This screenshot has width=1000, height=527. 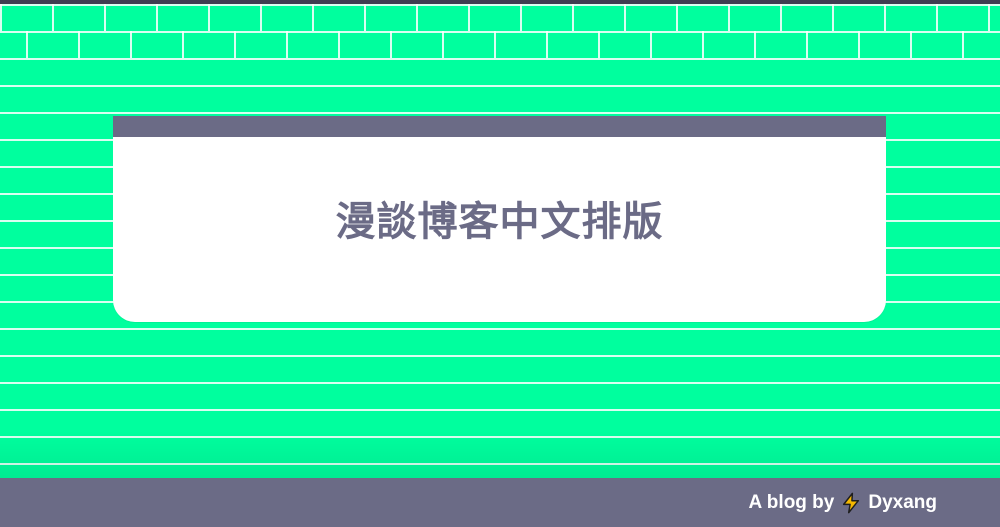 I want to click on lightning-icon, so click(x=851, y=503).